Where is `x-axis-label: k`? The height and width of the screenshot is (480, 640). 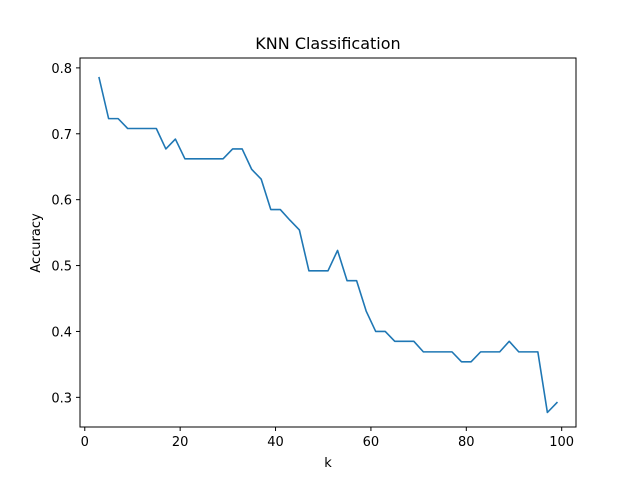
x-axis-label: k is located at coordinates (328, 463).